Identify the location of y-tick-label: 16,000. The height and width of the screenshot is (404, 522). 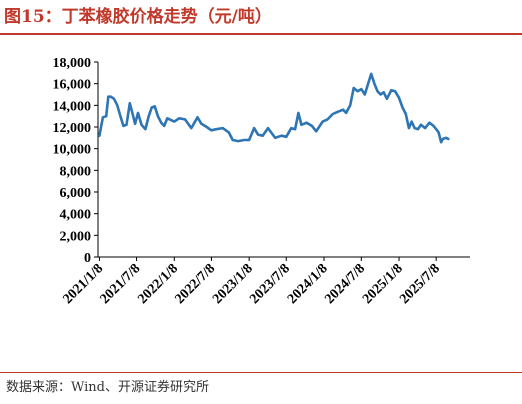
(72, 85).